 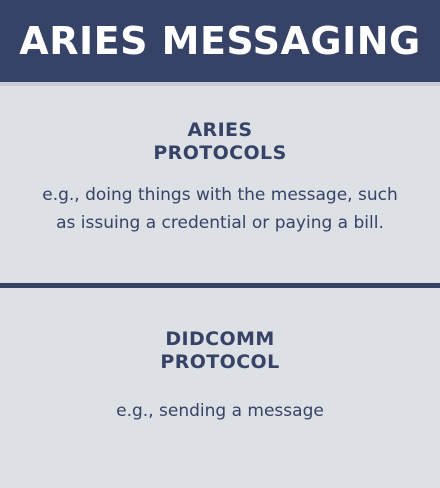 I want to click on didcomm-protocol-description: e.g., sending a message, so click(x=220, y=411).